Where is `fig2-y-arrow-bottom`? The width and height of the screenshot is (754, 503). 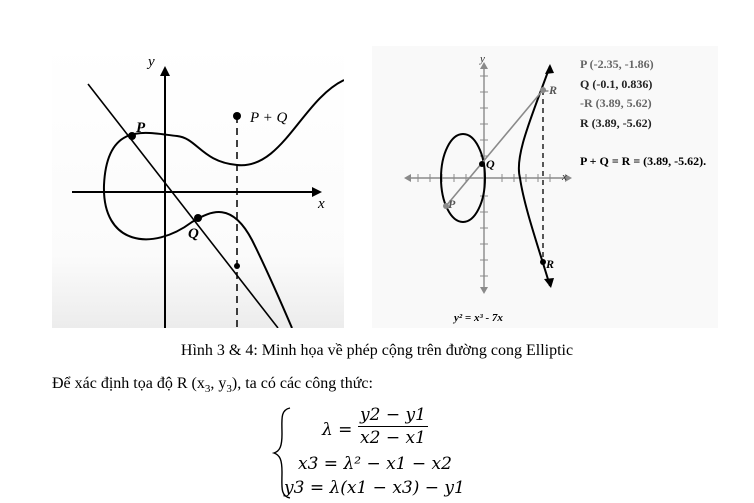 fig2-y-arrow-bottom is located at coordinates (484, 290).